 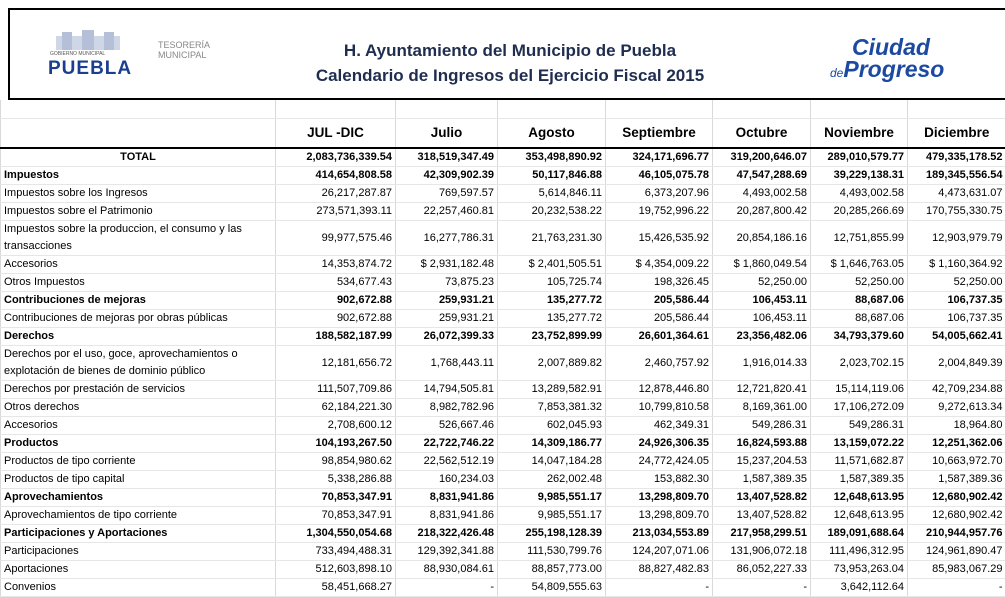 What do you see at coordinates (859, 444) in the screenshot?
I see `amount-cell: 13,159,072.22` at bounding box center [859, 444].